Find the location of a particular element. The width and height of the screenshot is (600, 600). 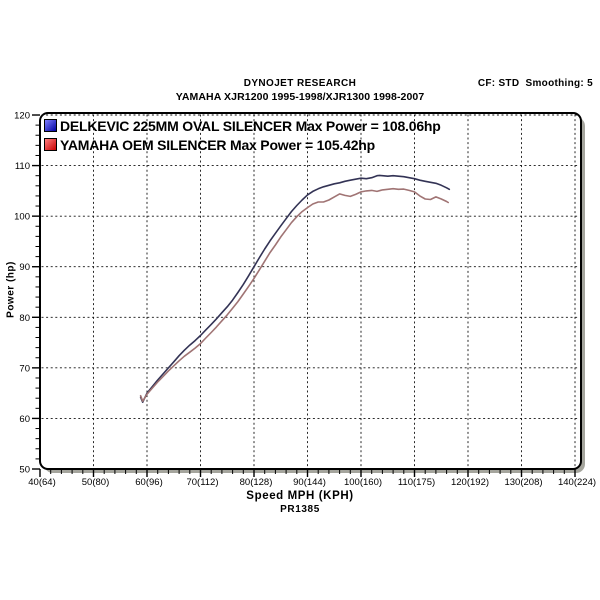

x-tick-label: 100(160) is located at coordinates (363, 482).